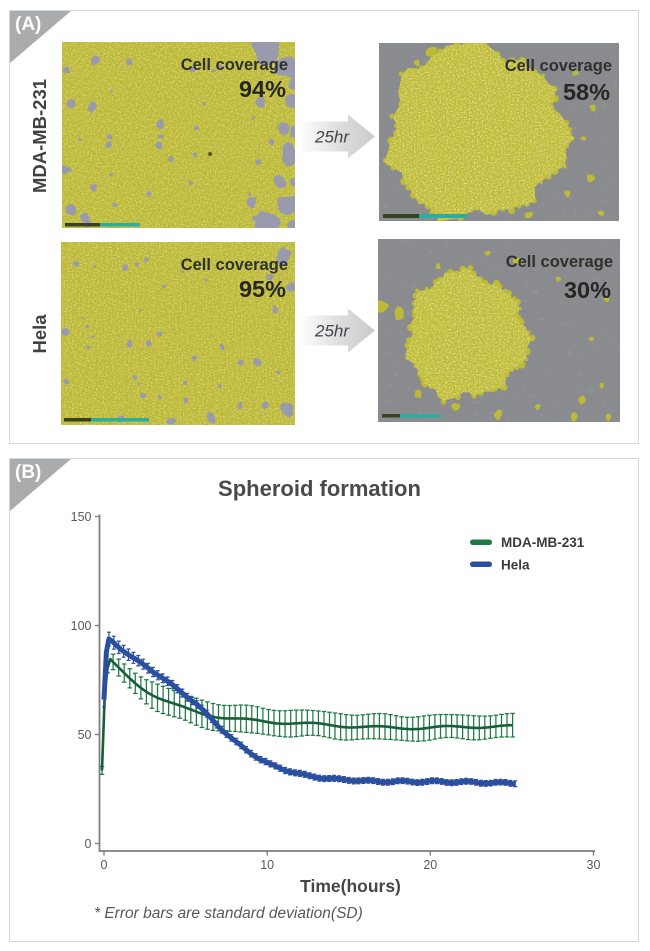  What do you see at coordinates (515, 565) in the screenshot?
I see `svg-text: Hela` at bounding box center [515, 565].